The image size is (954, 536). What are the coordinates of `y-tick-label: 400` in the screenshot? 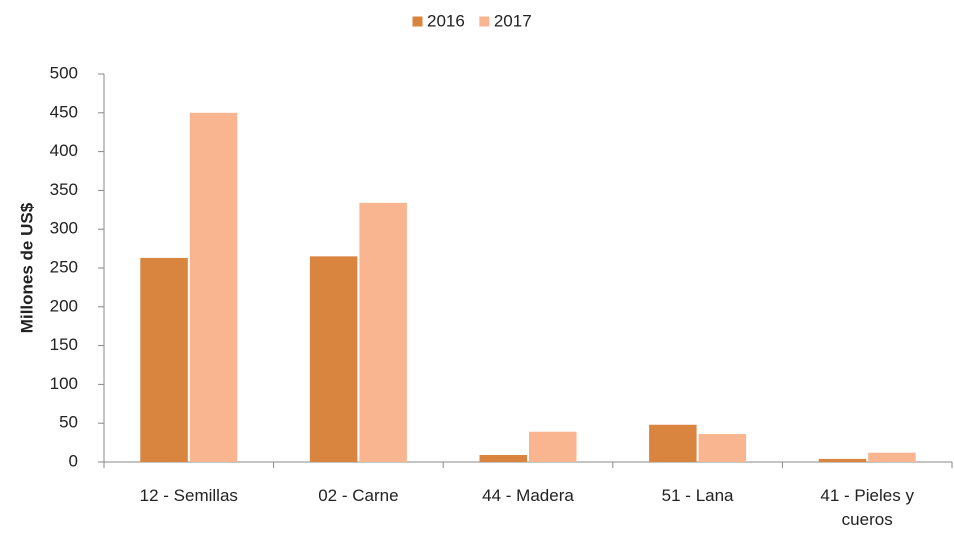 It's located at (64, 150).